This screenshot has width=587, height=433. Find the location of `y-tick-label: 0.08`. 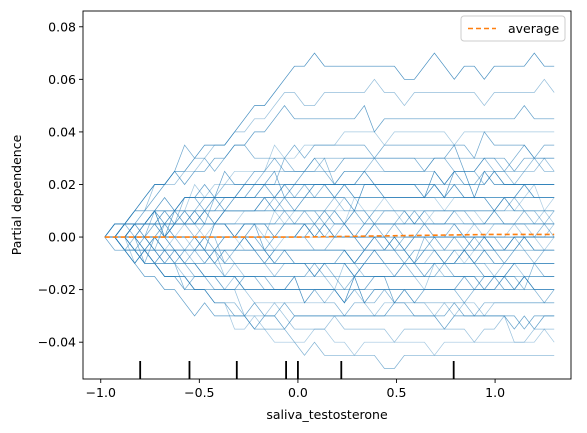

y-tick-label: 0.08 is located at coordinates (62, 26).